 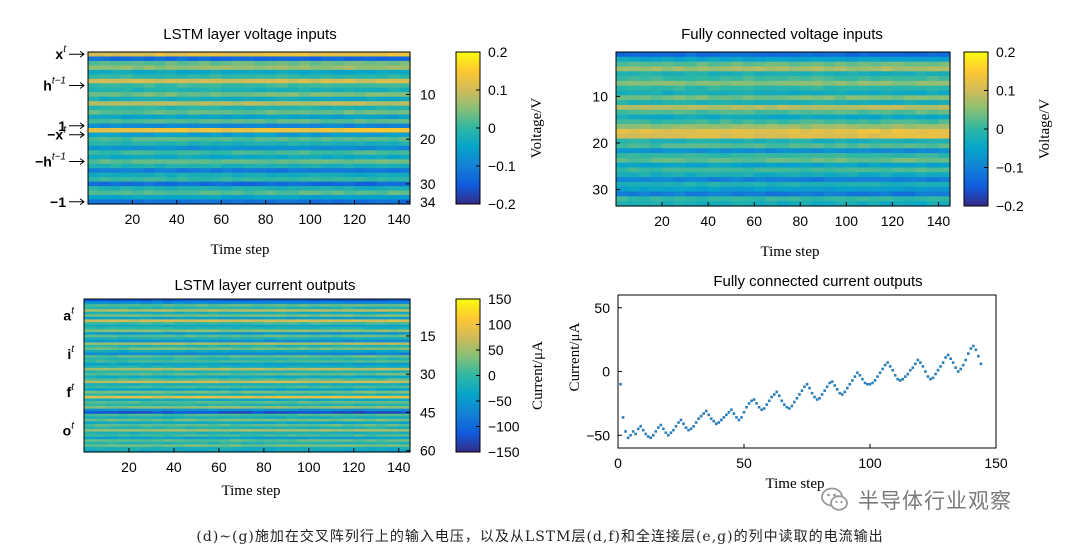 I want to click on colorbar-tick-label: 50, so click(x=496, y=350).